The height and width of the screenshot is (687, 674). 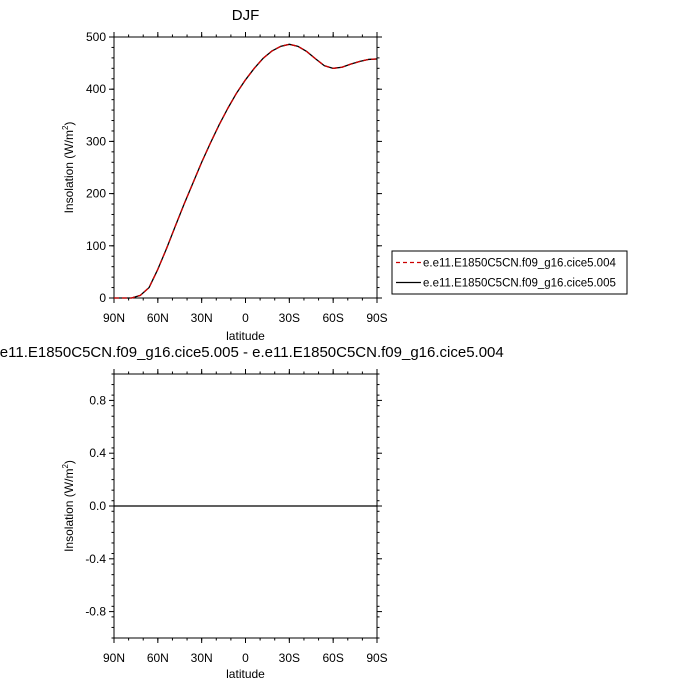 I want to click on top-x-tick-label: 90S, so click(x=376, y=318).